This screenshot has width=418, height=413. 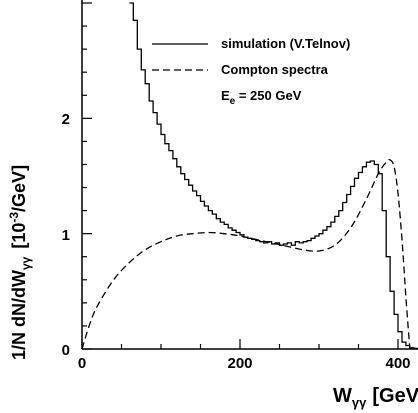 I want to click on x-axis-title-sub: γγ, so click(x=359, y=402).